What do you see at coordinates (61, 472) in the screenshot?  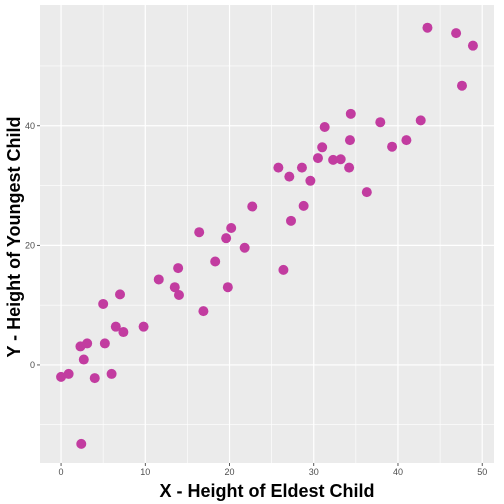 I see `x-tick-label: 0` at bounding box center [61, 472].